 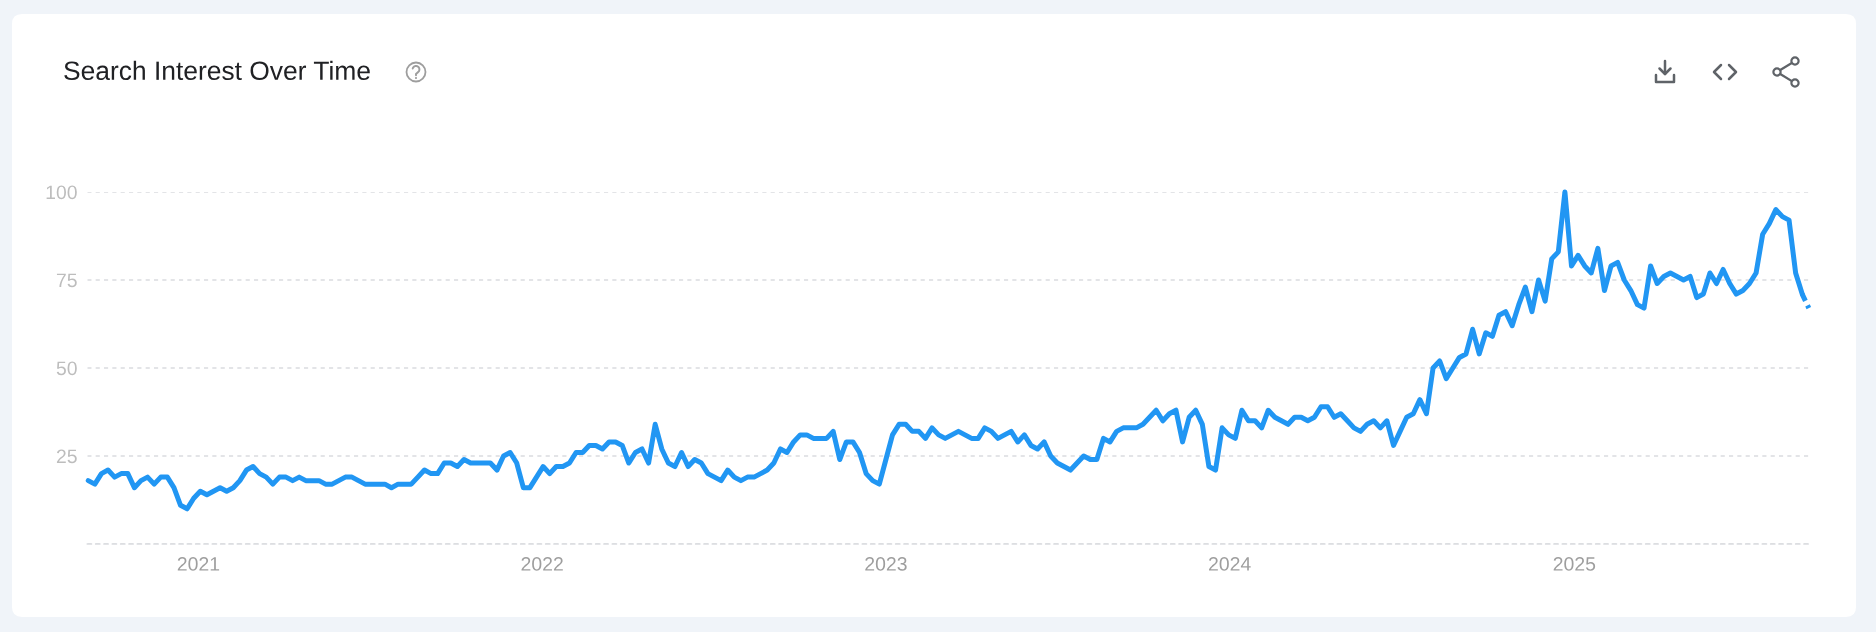 I want to click on x-tick-label: 2025, so click(x=1574, y=564).